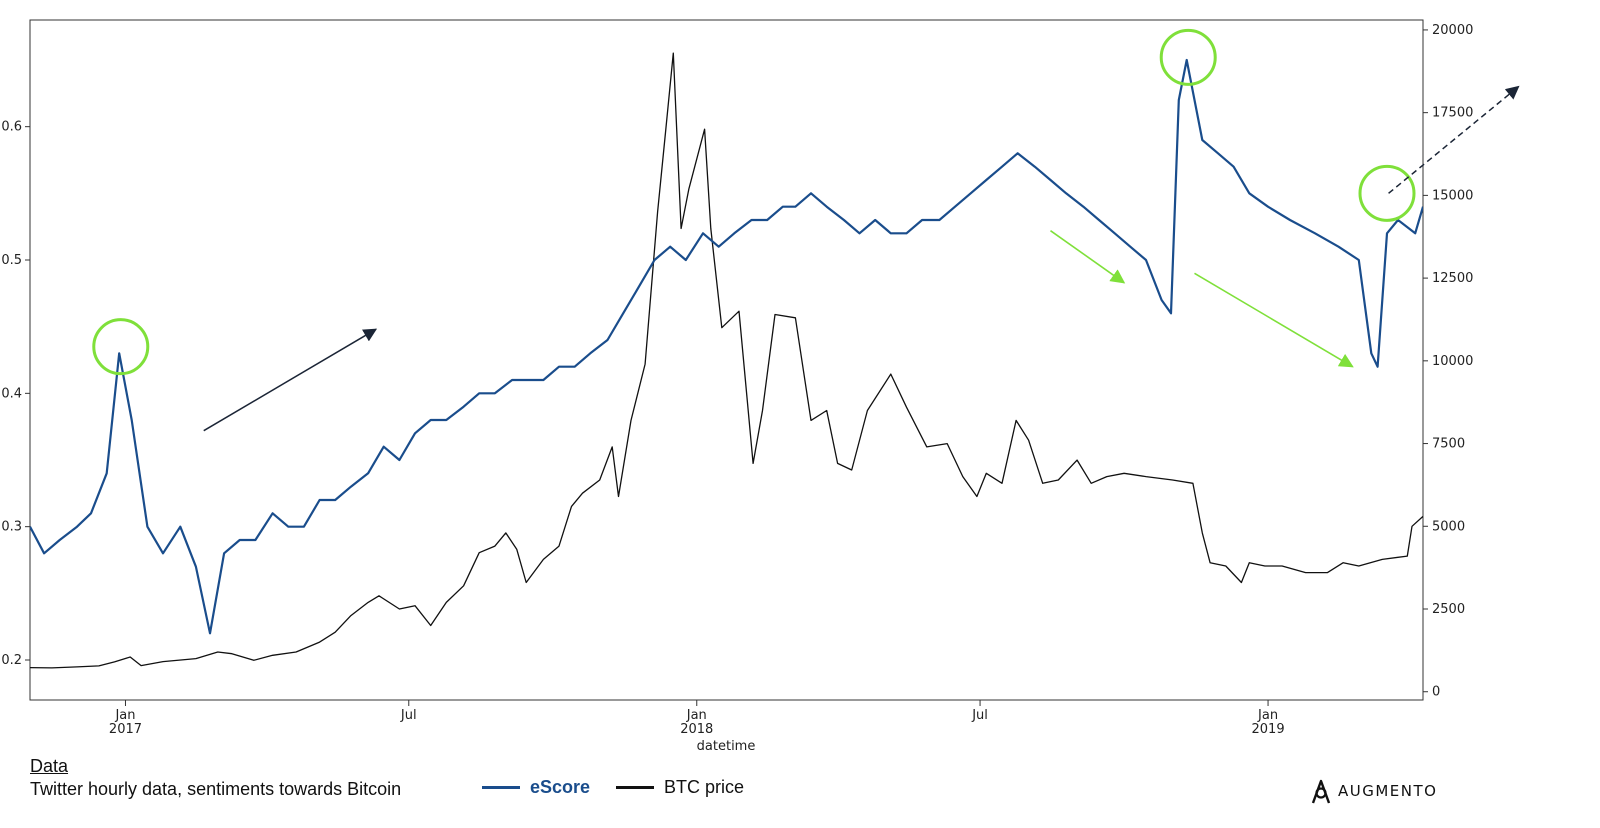  Describe the element at coordinates (1268, 729) in the screenshot. I see `x-axis-year-label: 2019` at that location.